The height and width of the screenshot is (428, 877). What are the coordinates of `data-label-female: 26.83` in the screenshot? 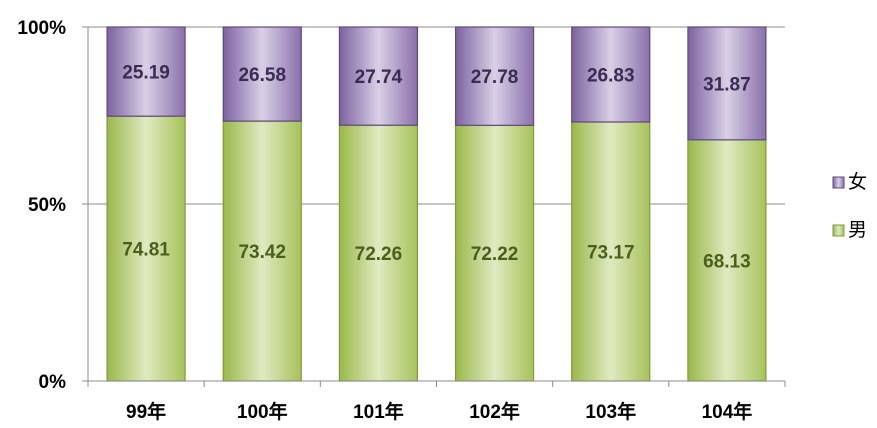 It's located at (611, 75).